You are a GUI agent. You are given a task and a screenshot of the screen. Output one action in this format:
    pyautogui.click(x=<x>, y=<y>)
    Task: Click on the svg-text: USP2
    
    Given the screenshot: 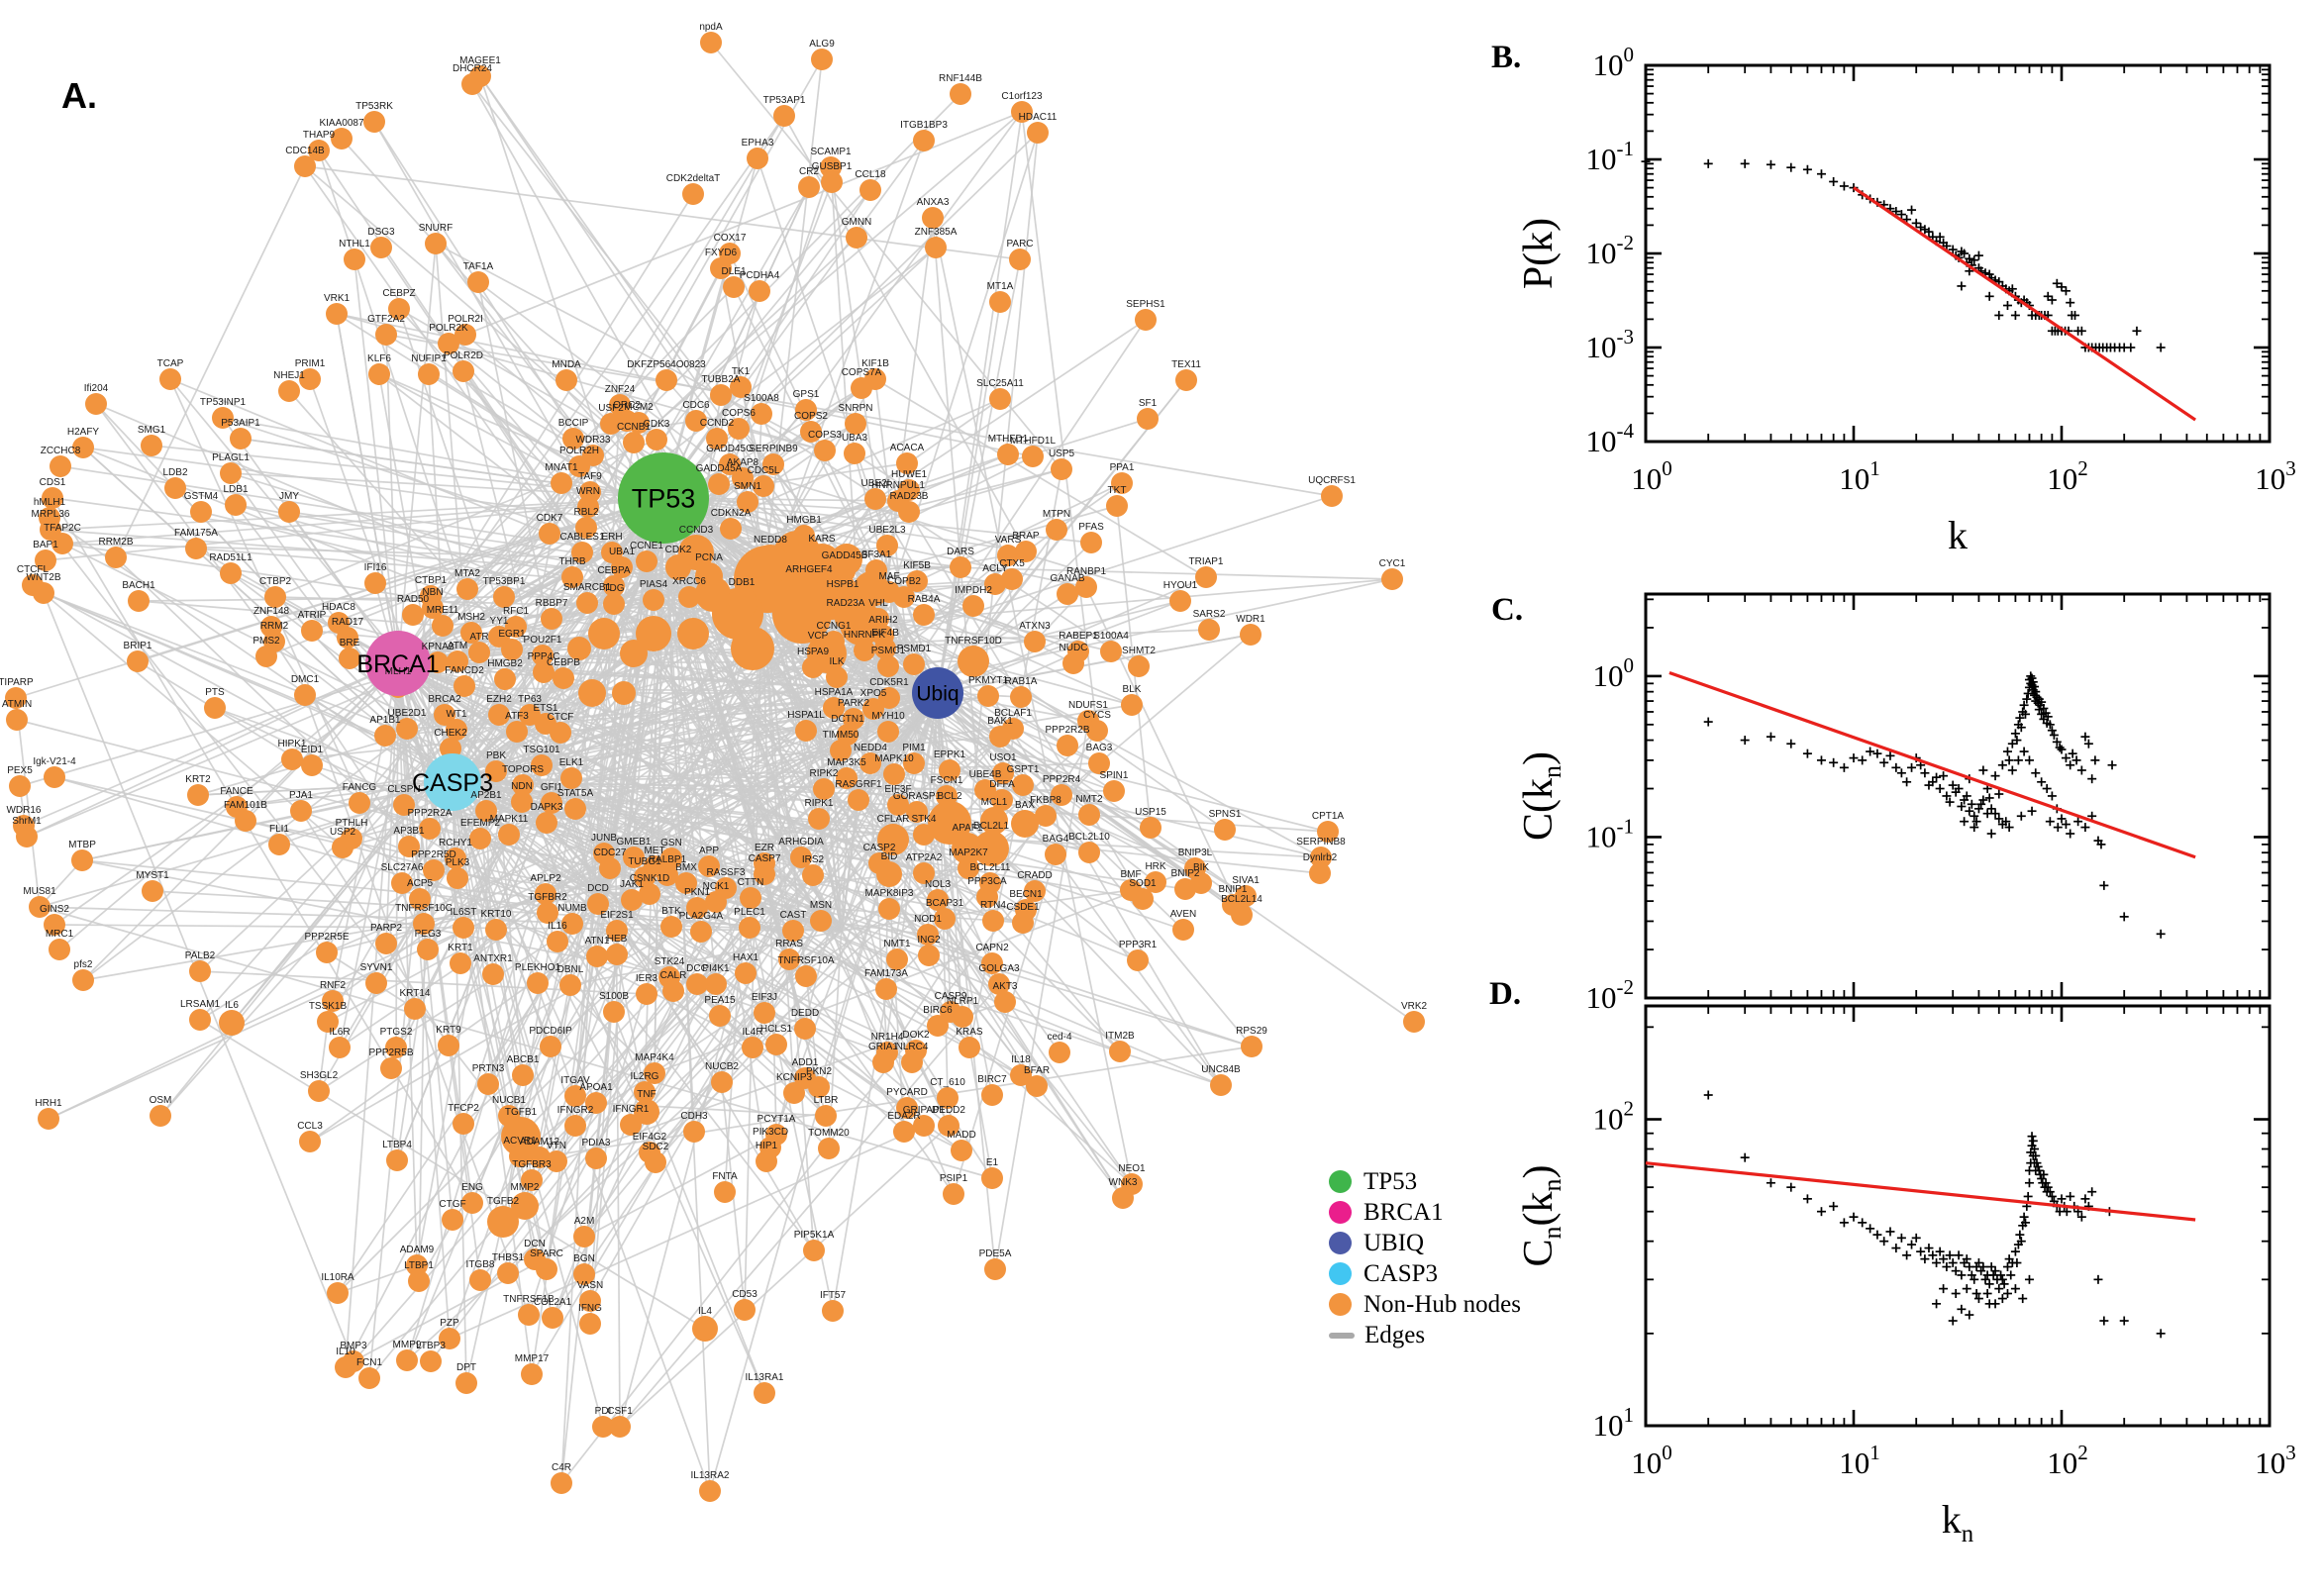 What is the action you would take?
    pyautogui.click(x=343, y=832)
    